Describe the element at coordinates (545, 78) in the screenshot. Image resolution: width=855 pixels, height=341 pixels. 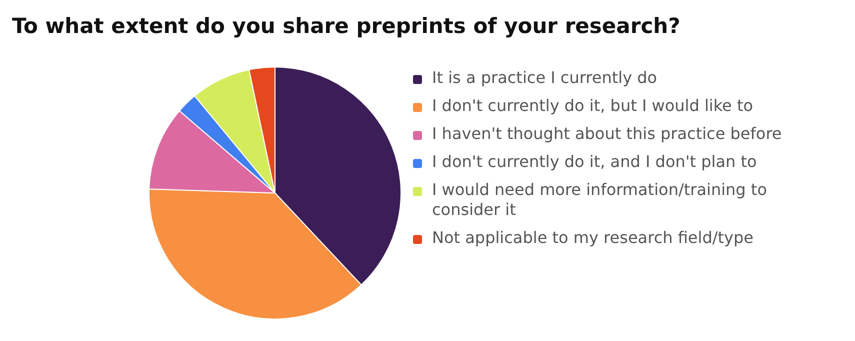
I see `legend-label: It is a practice I currently do` at that location.